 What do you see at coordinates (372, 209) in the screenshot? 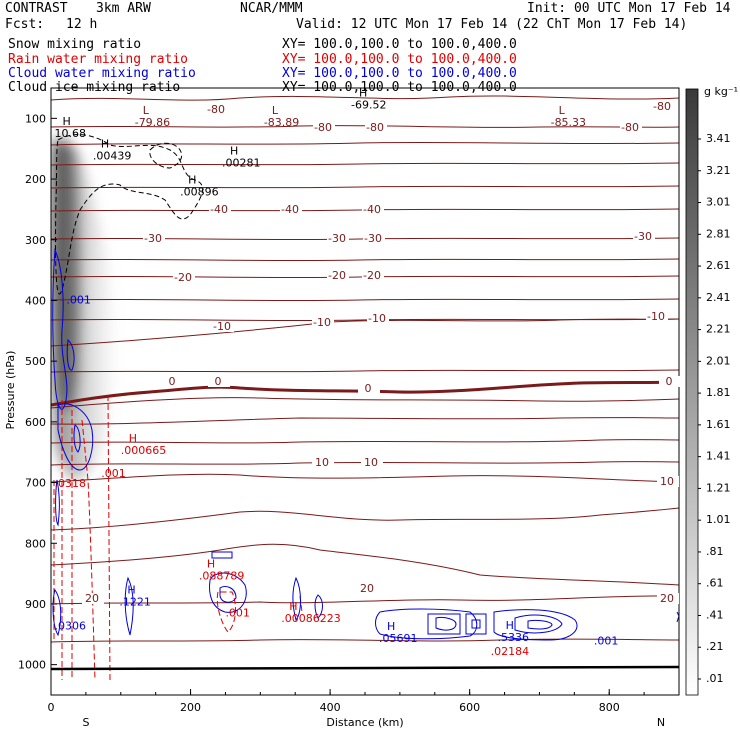
I see `isotherm-label-7: -40` at bounding box center [372, 209].